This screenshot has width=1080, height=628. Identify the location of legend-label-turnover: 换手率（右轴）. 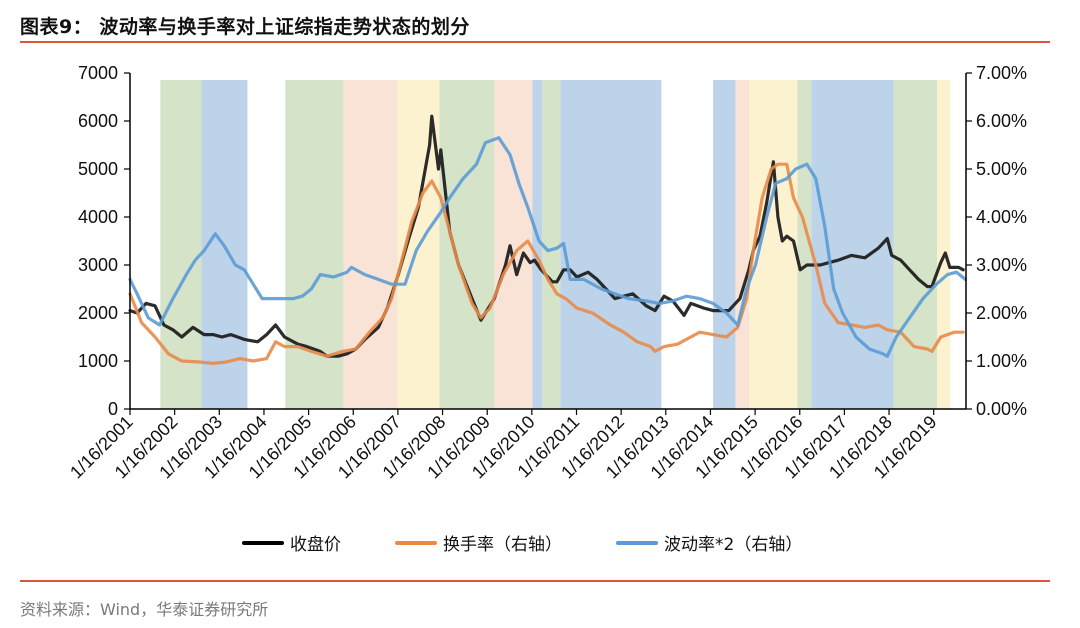
(502, 545).